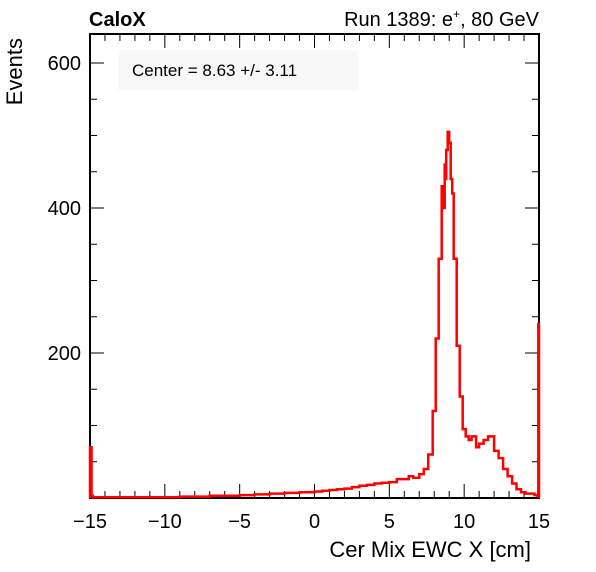  I want to click on y-axis-label: Events, so click(14, 71).